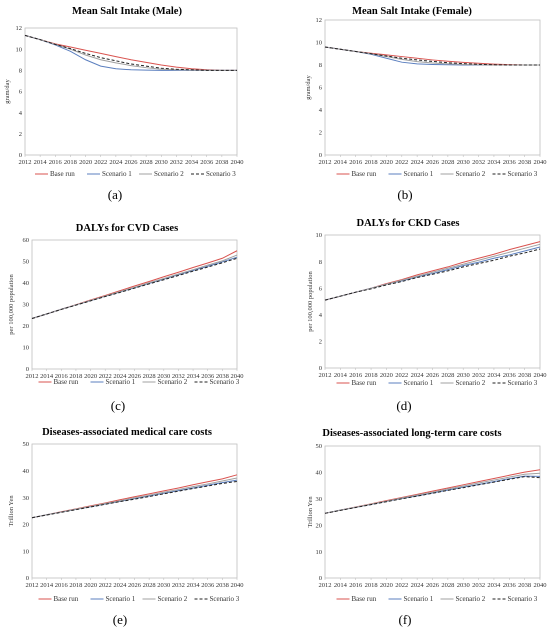 The image size is (550, 634). What do you see at coordinates (412, 11) in the screenshot?
I see `chart-title: Mean Salt Intake (Female)` at bounding box center [412, 11].